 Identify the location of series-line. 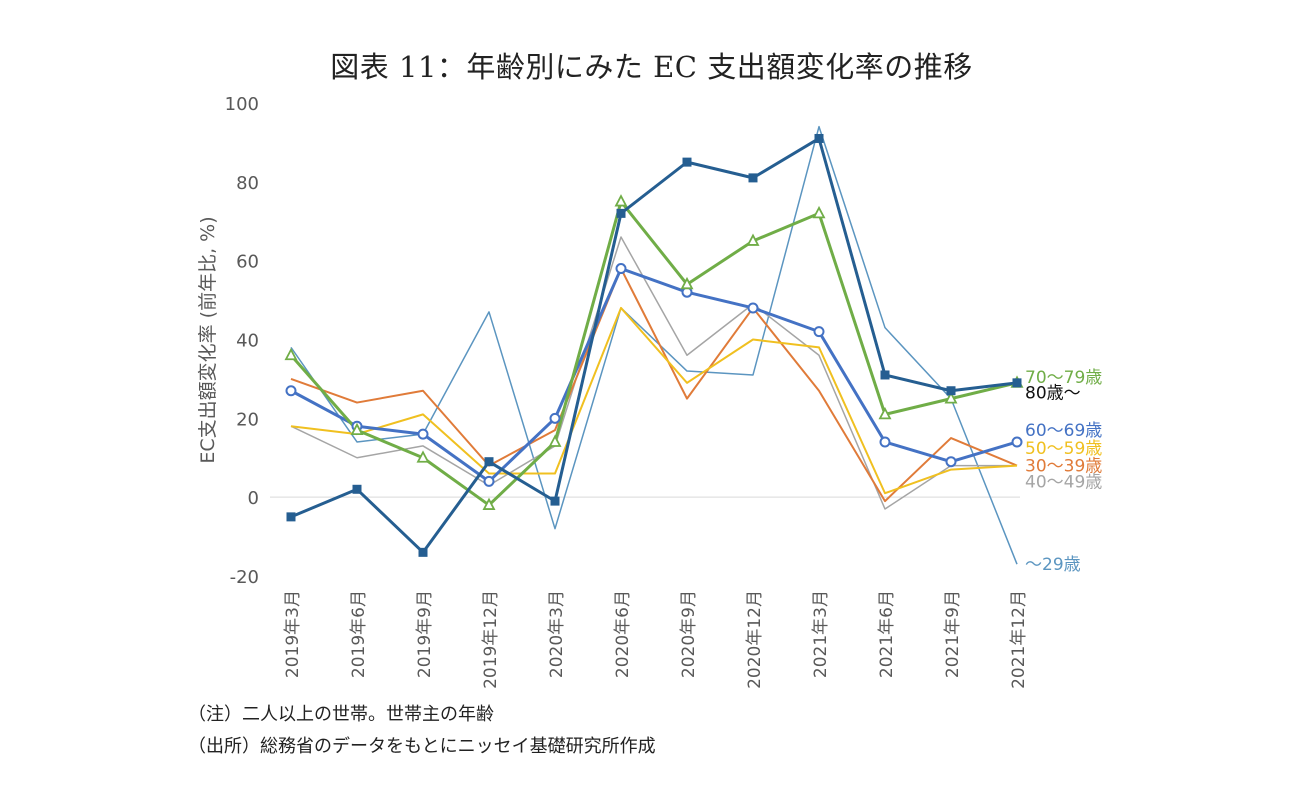
(654, 400).